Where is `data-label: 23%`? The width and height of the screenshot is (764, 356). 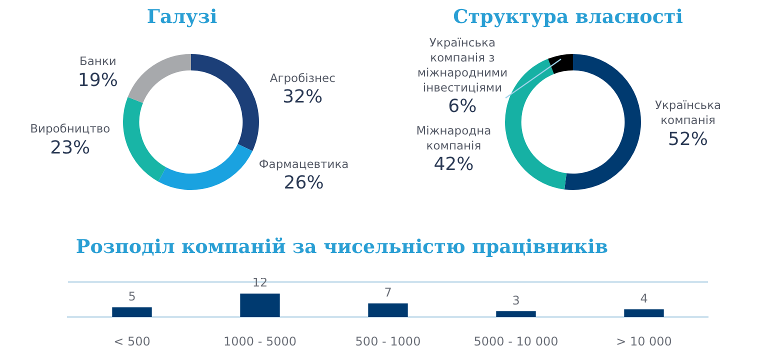 data-label: 23% is located at coordinates (70, 147).